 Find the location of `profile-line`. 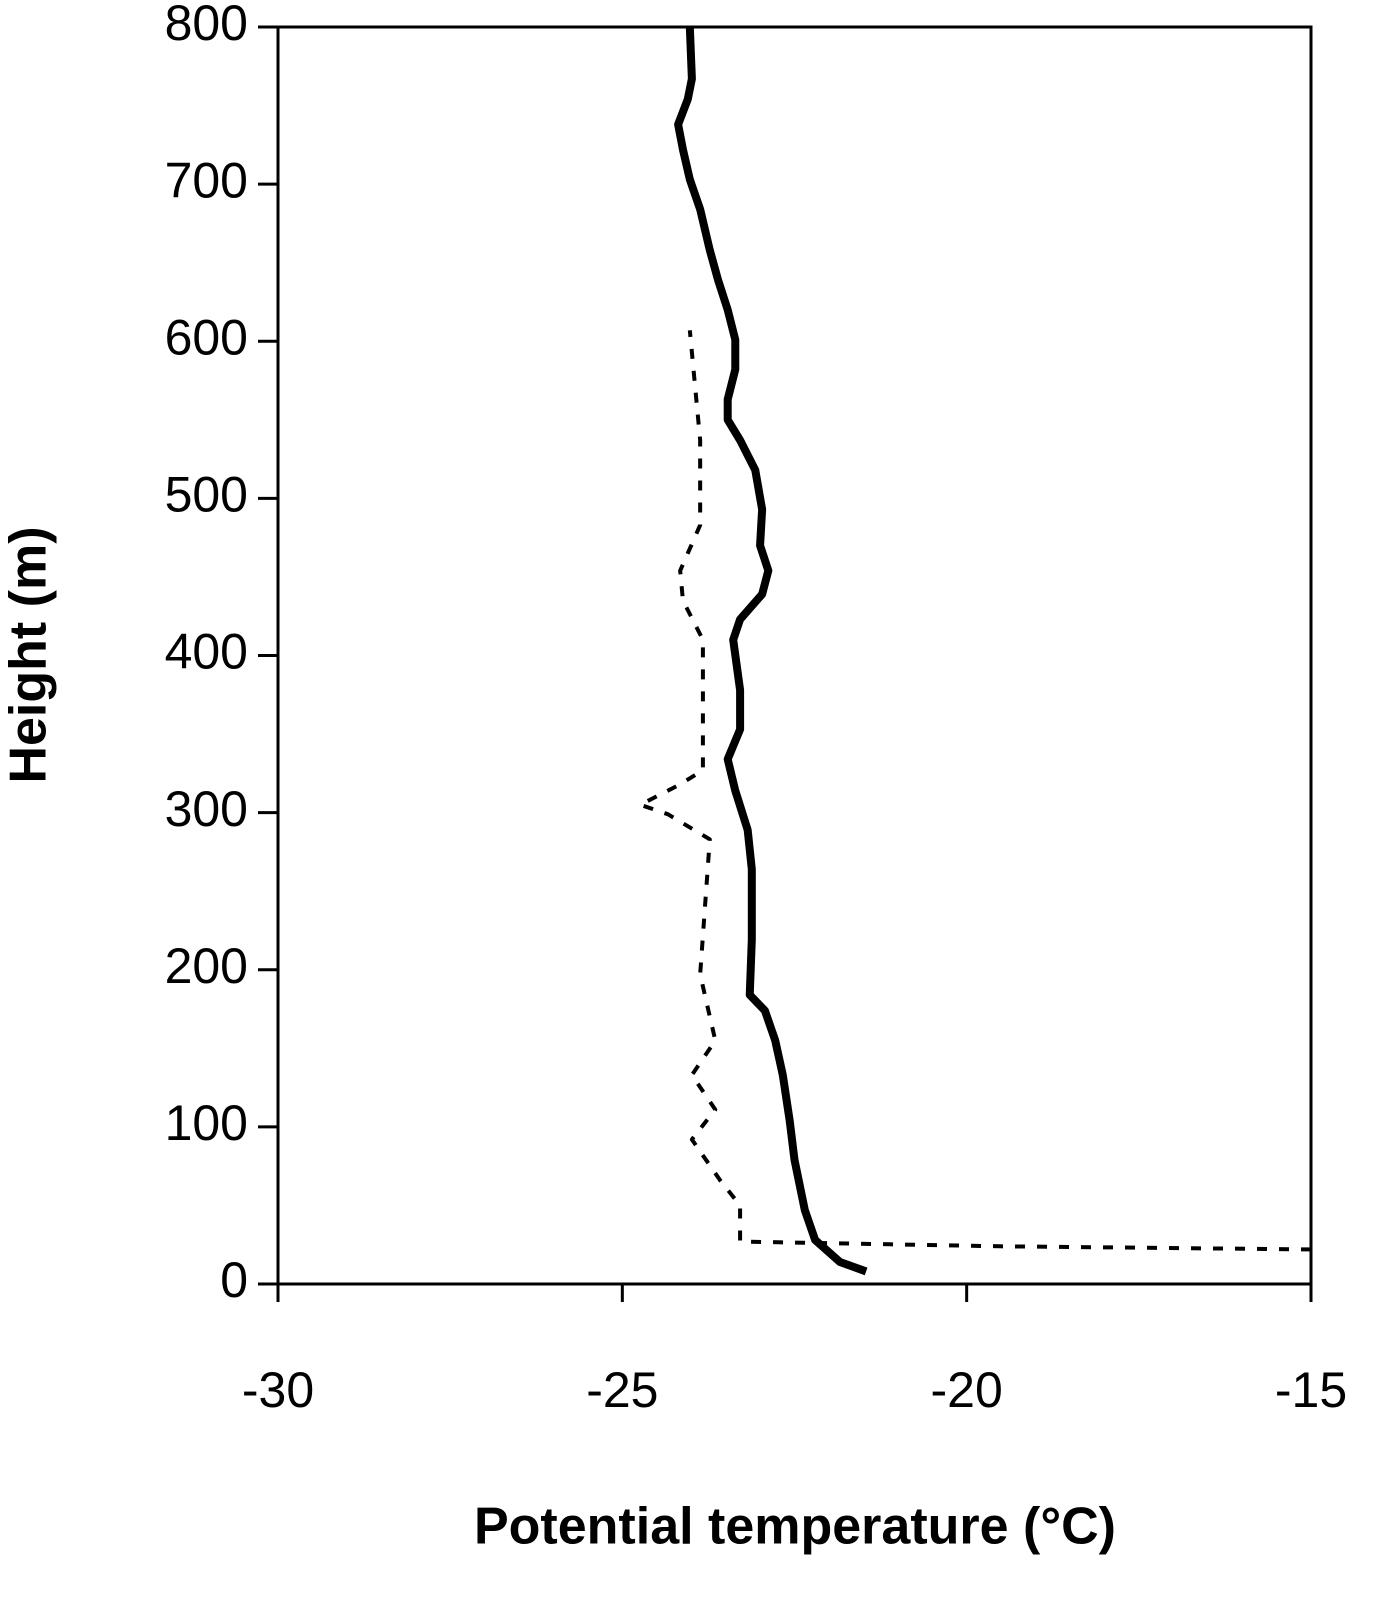

profile-line is located at coordinates (771, 651).